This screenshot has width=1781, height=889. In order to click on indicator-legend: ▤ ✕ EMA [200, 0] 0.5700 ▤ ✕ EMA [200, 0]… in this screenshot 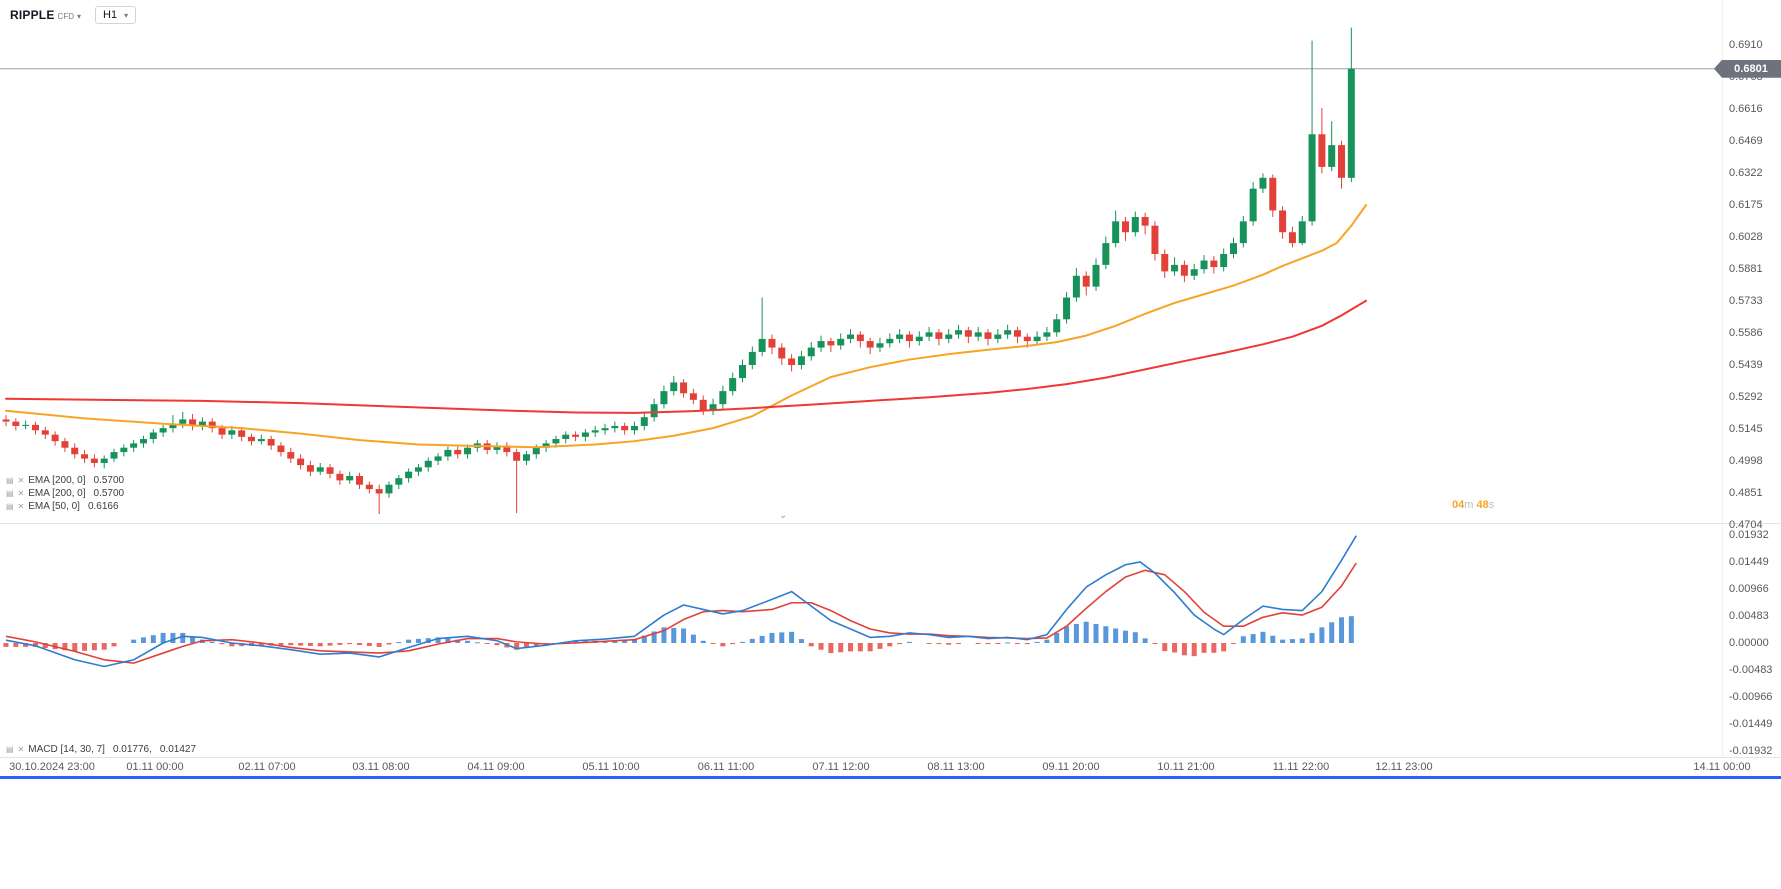, I will do `click(65, 493)`.